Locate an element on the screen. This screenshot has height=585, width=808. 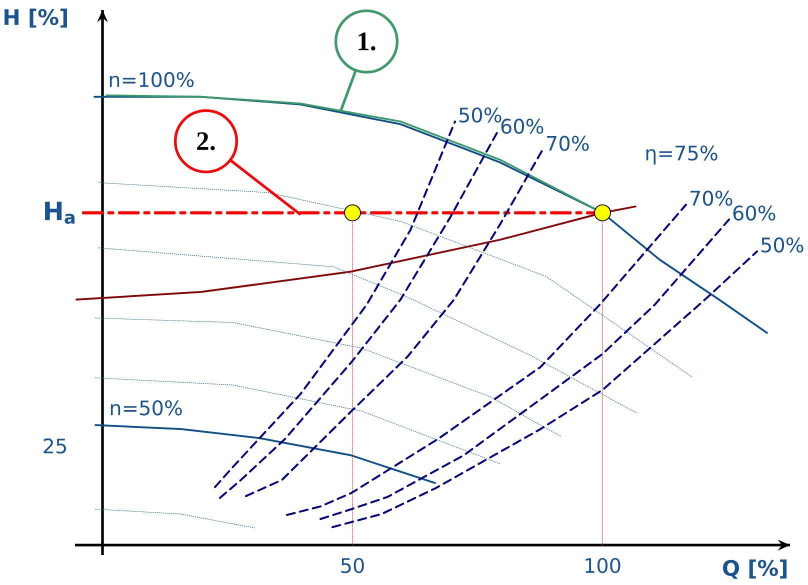
y-axis-title: H [%] is located at coordinates (35, 18).